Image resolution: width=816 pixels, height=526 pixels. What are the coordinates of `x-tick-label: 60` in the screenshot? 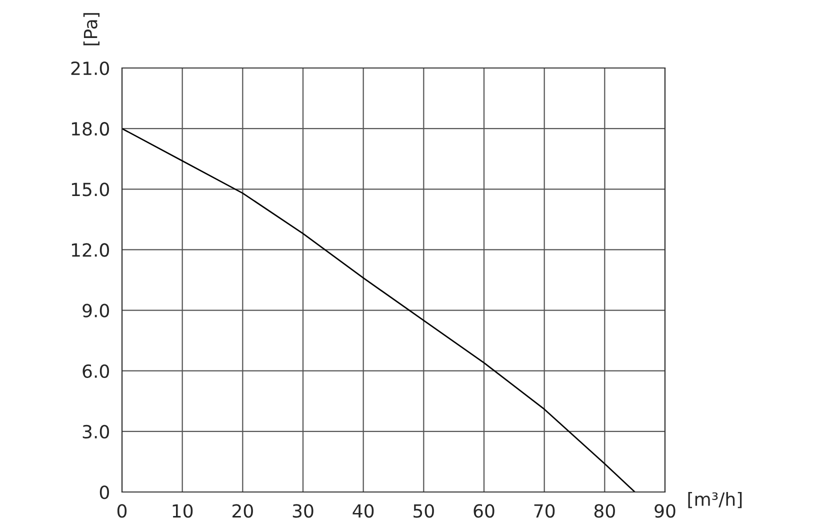 It's located at (484, 511).